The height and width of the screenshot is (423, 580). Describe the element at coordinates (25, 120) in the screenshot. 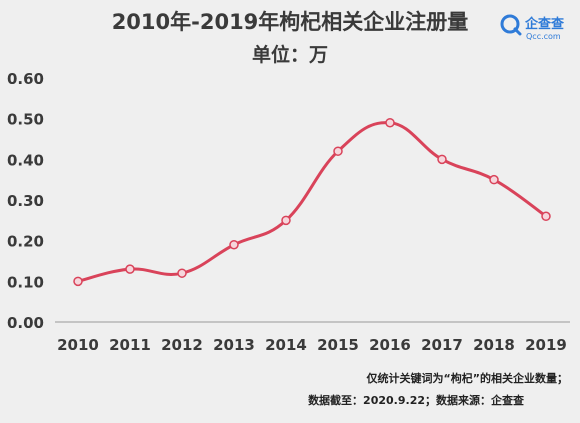

I see `y-tick-label: 0.50` at that location.